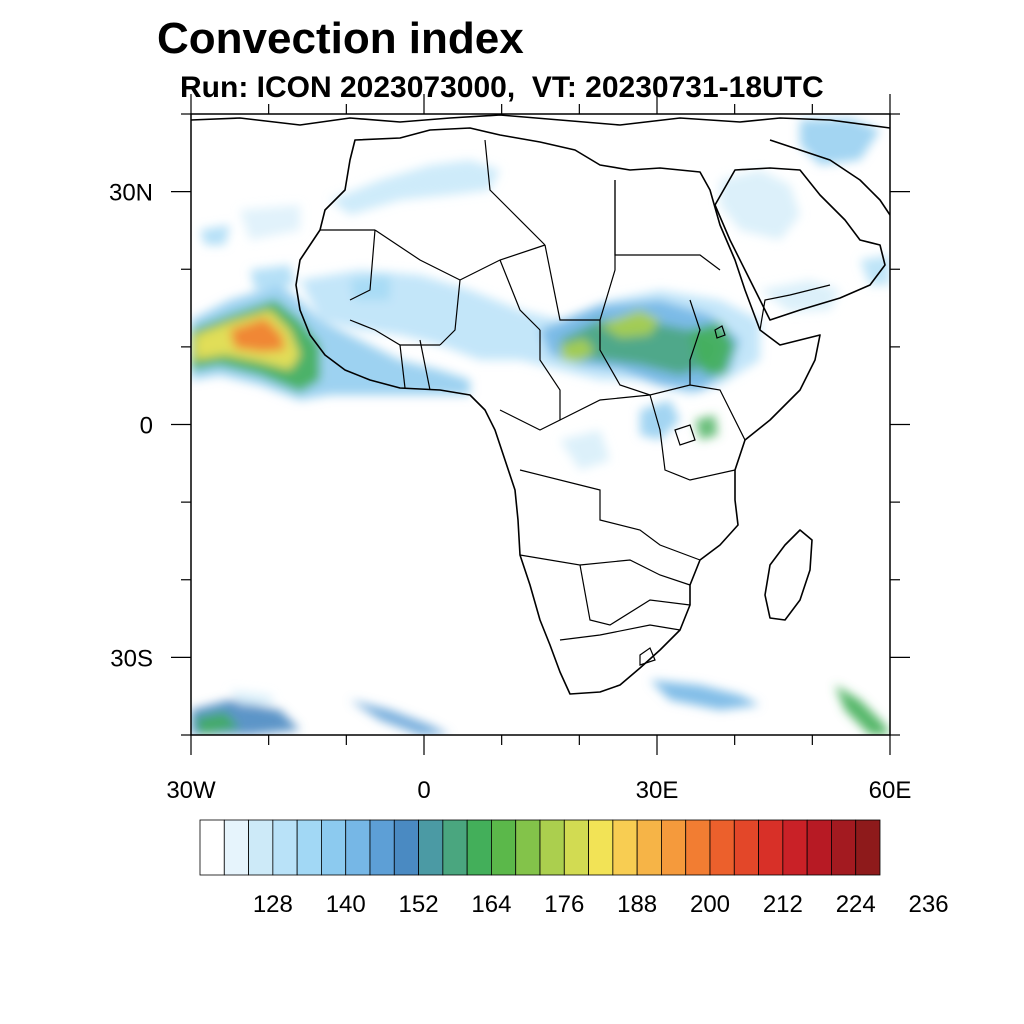 This screenshot has width=1024, height=1024. What do you see at coordinates (191, 790) in the screenshot?
I see `lon-tick-label: 30W` at bounding box center [191, 790].